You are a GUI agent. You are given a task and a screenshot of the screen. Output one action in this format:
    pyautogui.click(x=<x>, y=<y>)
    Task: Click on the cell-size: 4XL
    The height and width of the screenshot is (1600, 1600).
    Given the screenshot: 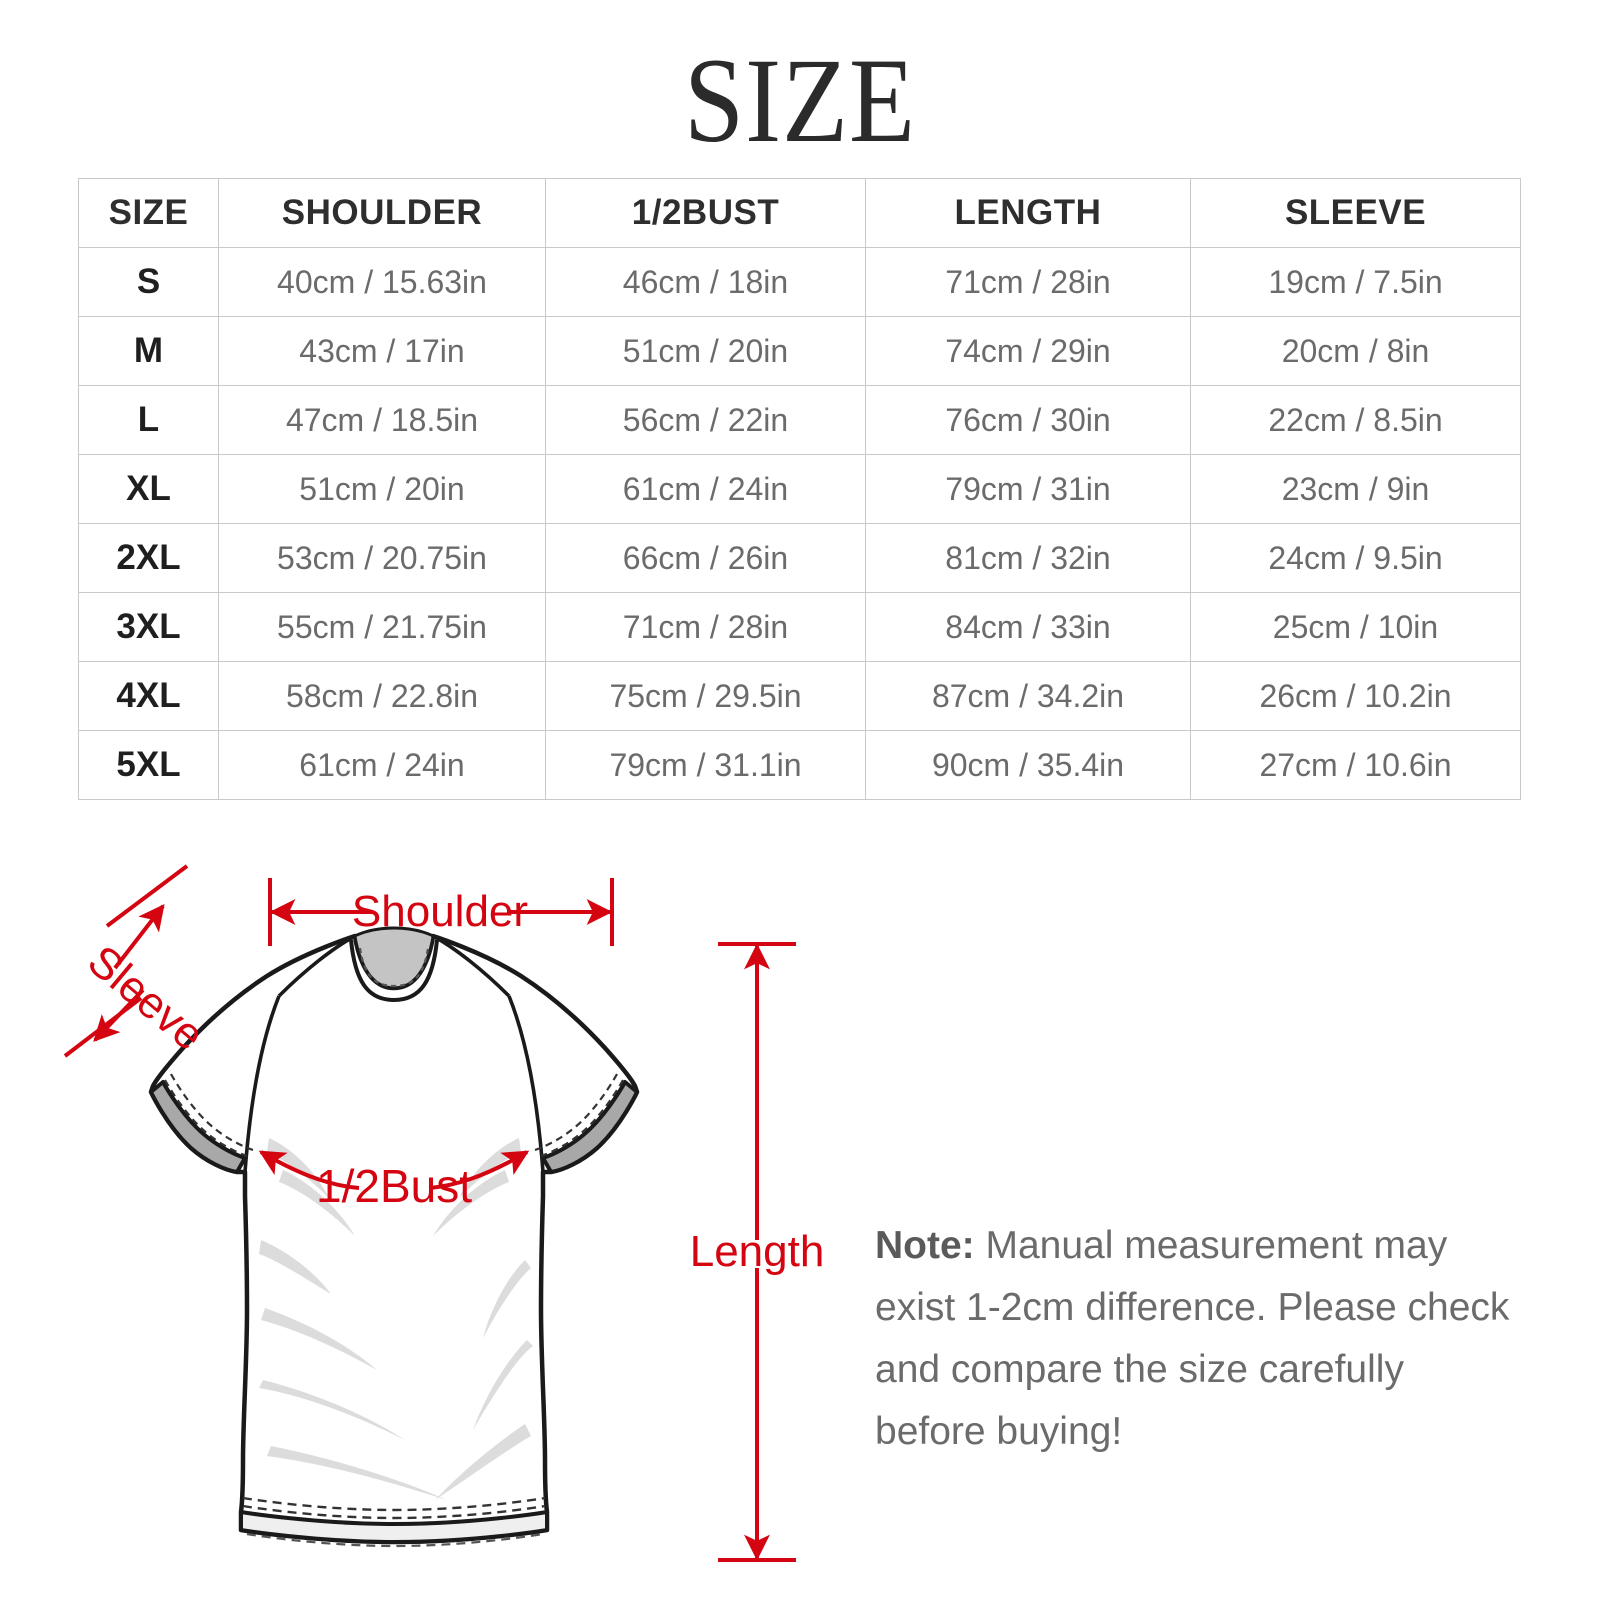 What is the action you would take?
    pyautogui.click(x=148, y=696)
    